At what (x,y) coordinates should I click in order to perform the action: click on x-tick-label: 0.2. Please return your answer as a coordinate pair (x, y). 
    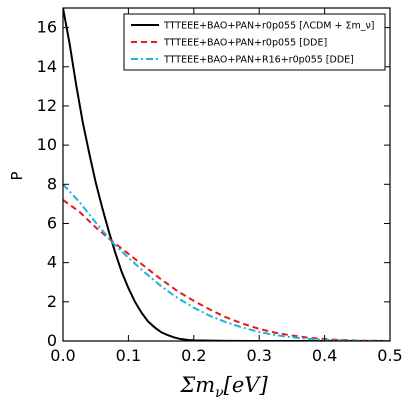
    Looking at the image, I should click on (193, 355).